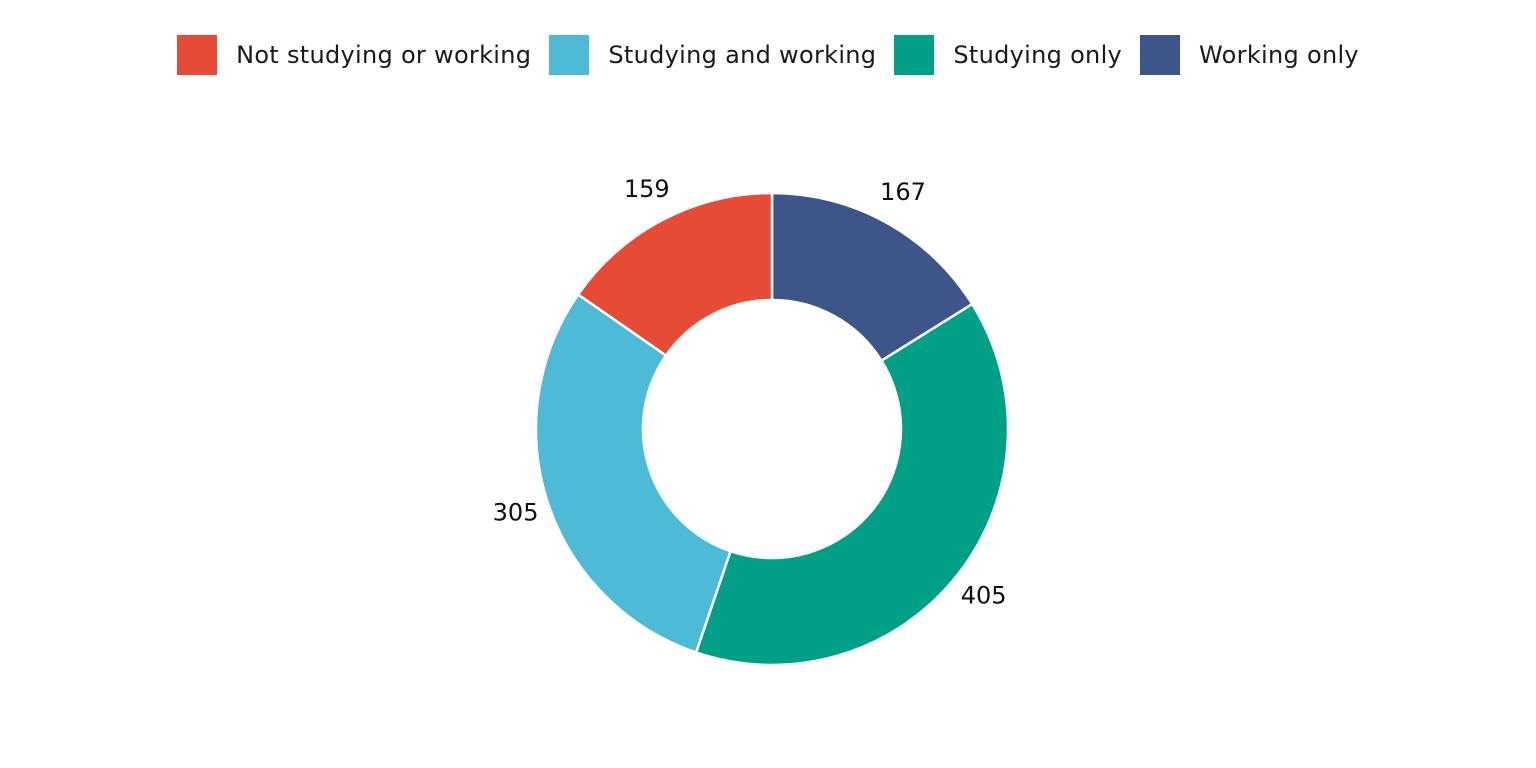 This screenshot has width=1536, height=768. Describe the element at coordinates (647, 189) in the screenshot. I see `slice-value-label: 159` at that location.